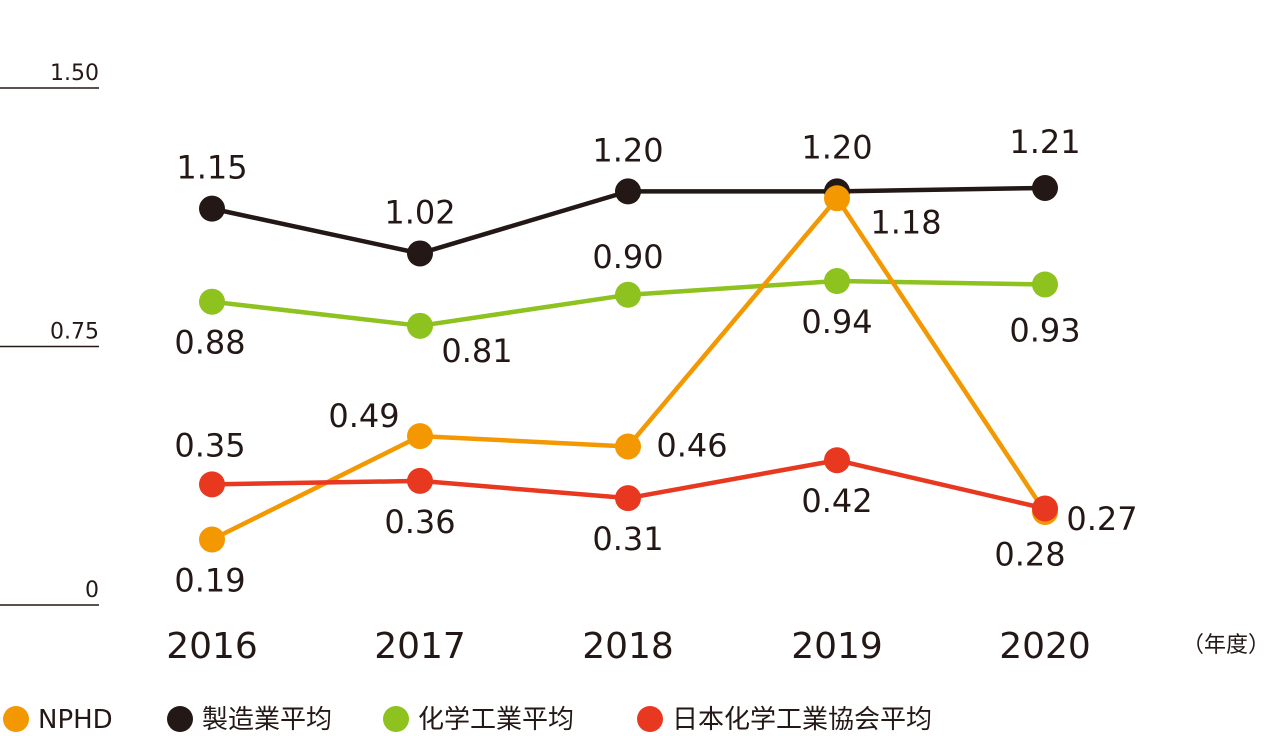  Describe the element at coordinates (209, 445) in the screenshot. I see `data-label-jcia-average: 0.35` at that location.